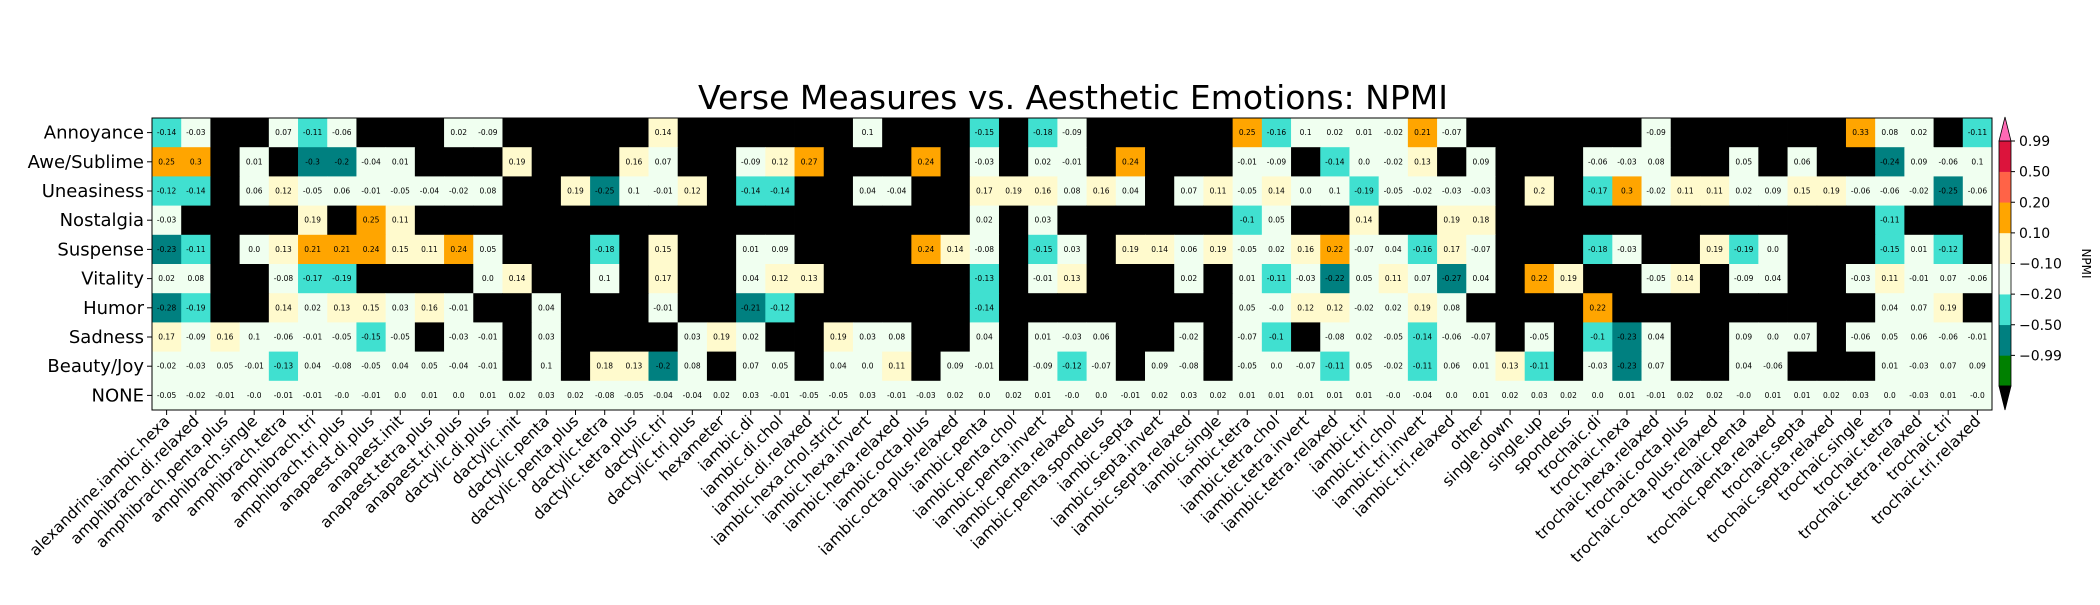  What do you see at coordinates (371, 220) in the screenshot?
I see `cell-value-label: 0.25` at bounding box center [371, 220].